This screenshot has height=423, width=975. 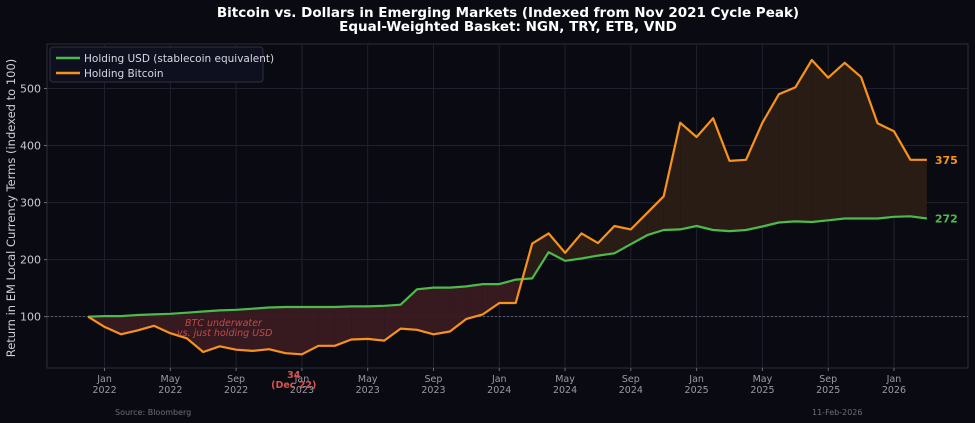 What do you see at coordinates (30, 203) in the screenshot?
I see `y-tick-label: 300` at bounding box center [30, 203].